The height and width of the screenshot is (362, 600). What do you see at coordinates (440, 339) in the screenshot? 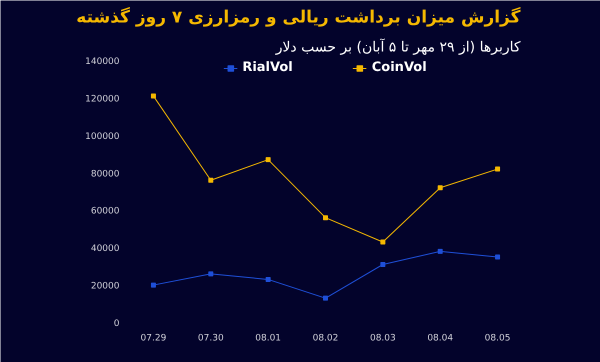
I see `x-tick-label: 08.04` at bounding box center [440, 339].